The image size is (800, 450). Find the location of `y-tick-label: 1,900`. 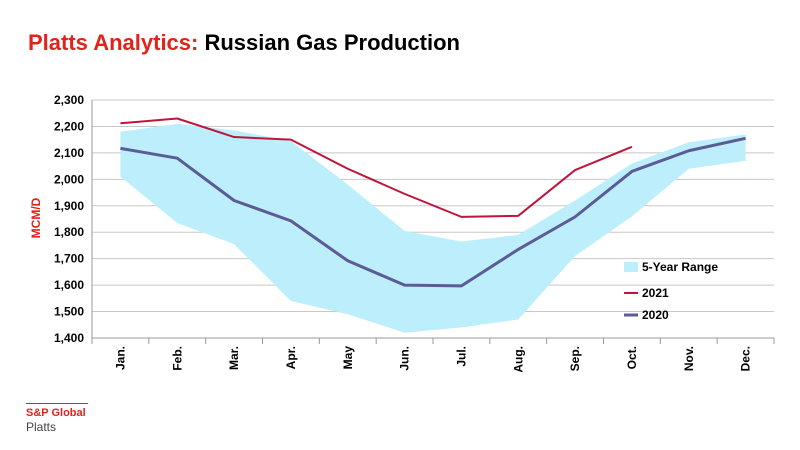

y-tick-label: 1,900 is located at coordinates (69, 206).